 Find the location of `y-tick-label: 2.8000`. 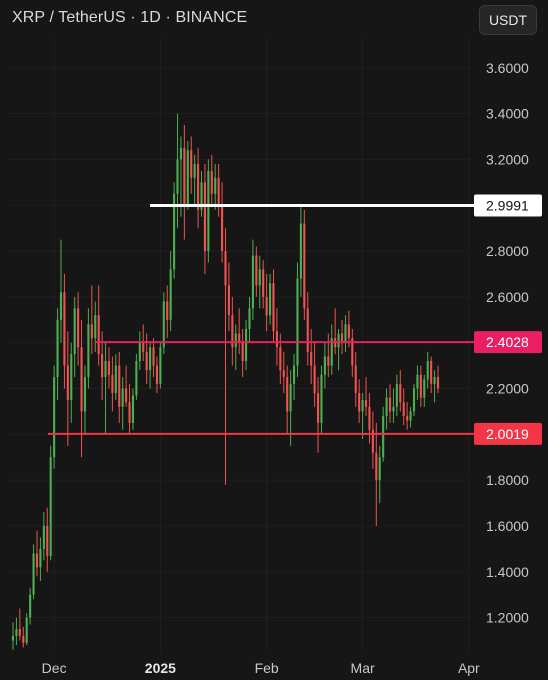

y-tick-label: 2.8000 is located at coordinates (507, 251).